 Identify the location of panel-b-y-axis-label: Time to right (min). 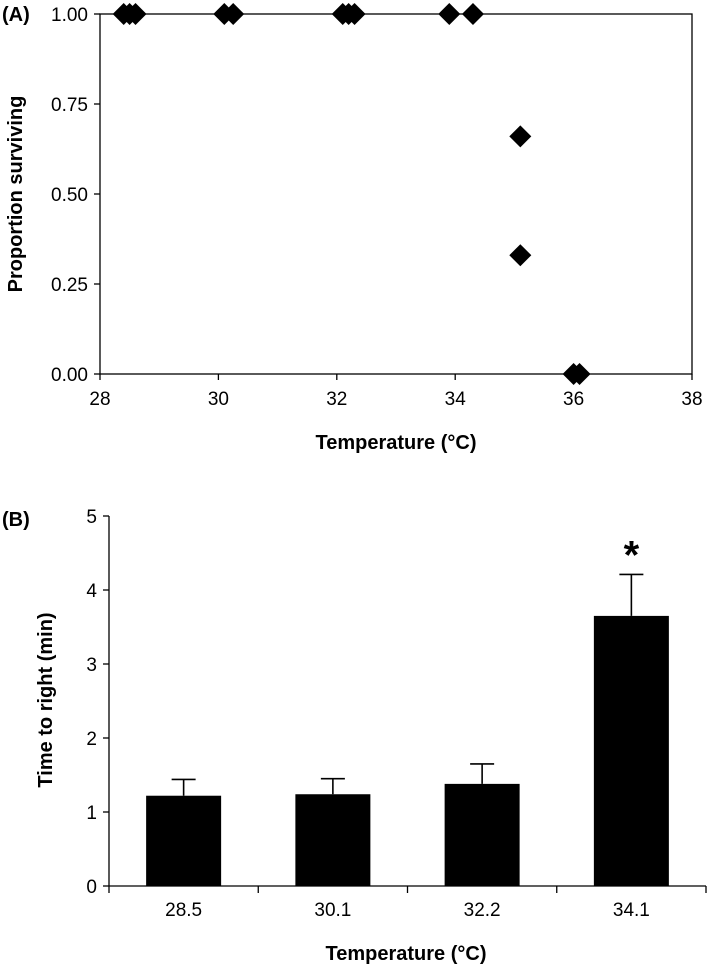
(46, 699).